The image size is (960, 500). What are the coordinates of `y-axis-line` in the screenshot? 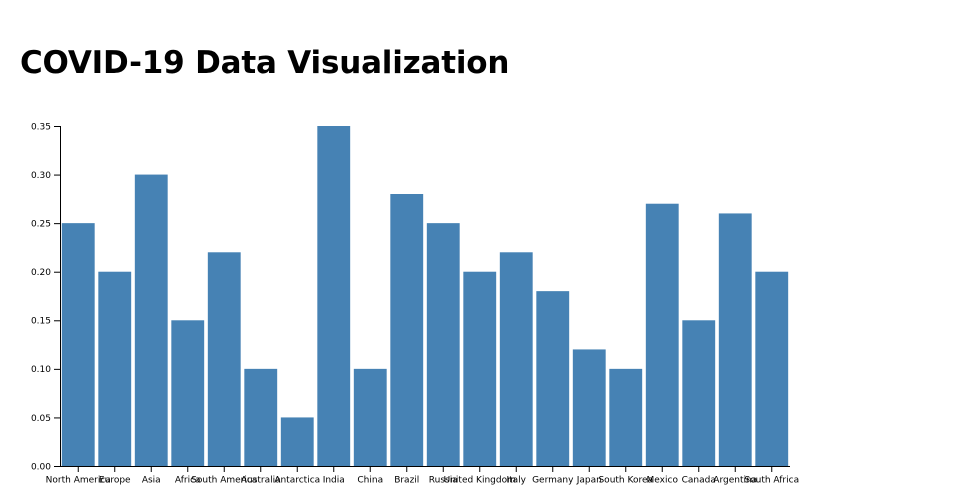 It's located at (57, 296).